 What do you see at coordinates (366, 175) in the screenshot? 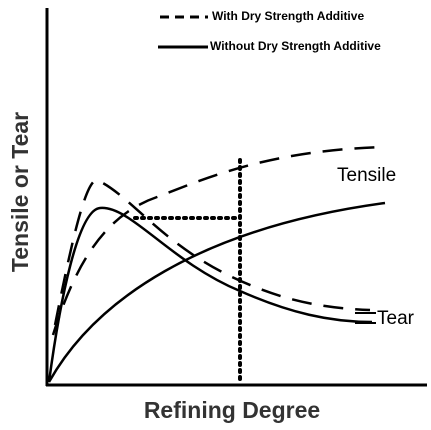
I see `curve-label: Tensile` at bounding box center [366, 175].